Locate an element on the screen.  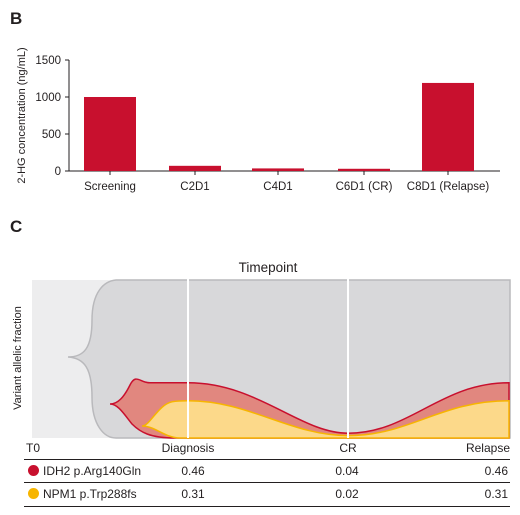
y-tick-label: 500 is located at coordinates (51, 135).